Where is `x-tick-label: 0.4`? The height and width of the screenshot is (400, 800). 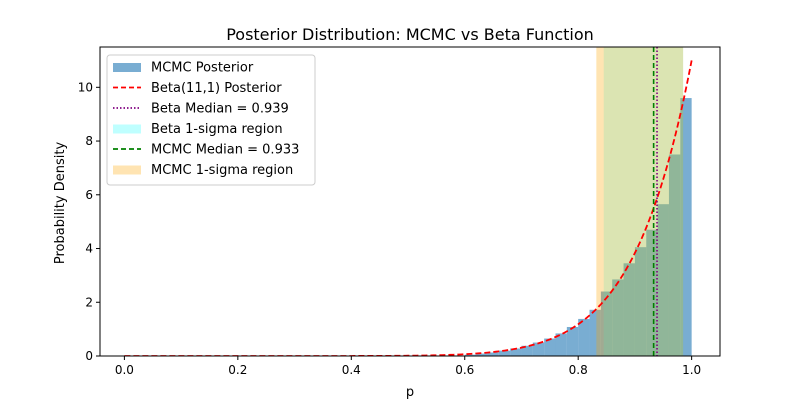
x-tick-label: 0.4 is located at coordinates (351, 370).